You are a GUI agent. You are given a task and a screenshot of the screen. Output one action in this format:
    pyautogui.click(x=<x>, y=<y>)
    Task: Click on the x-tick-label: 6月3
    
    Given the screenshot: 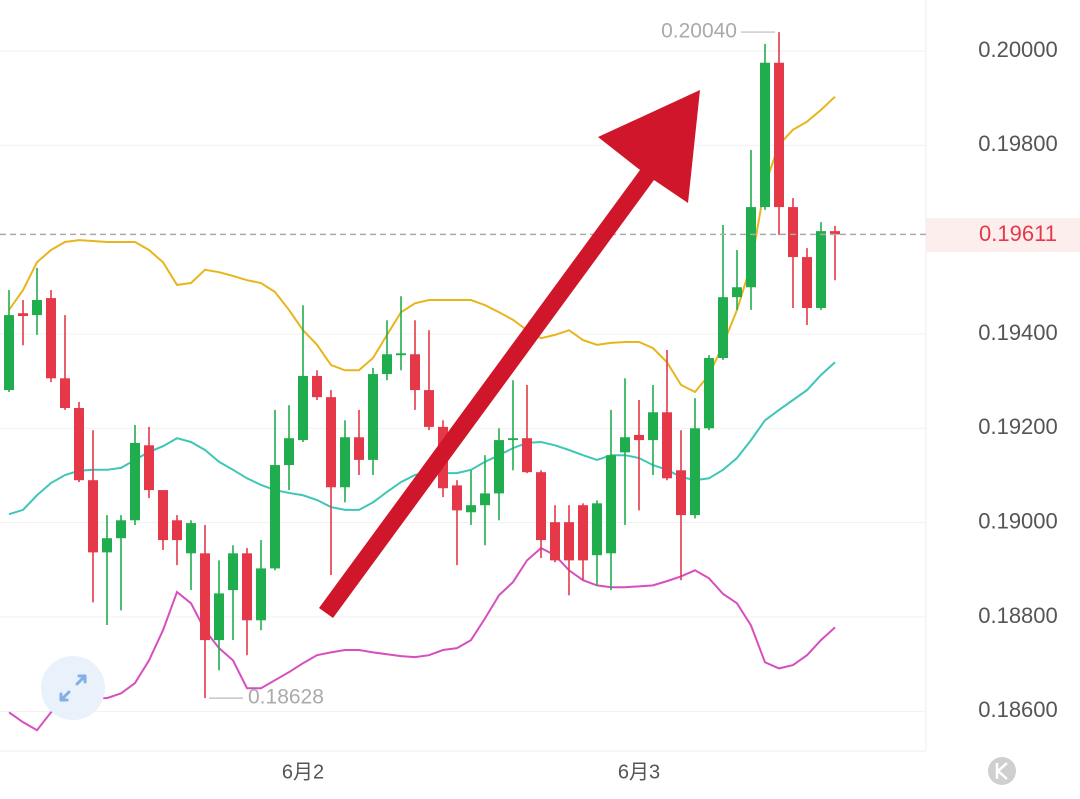 What is the action you would take?
    pyautogui.click(x=639, y=772)
    